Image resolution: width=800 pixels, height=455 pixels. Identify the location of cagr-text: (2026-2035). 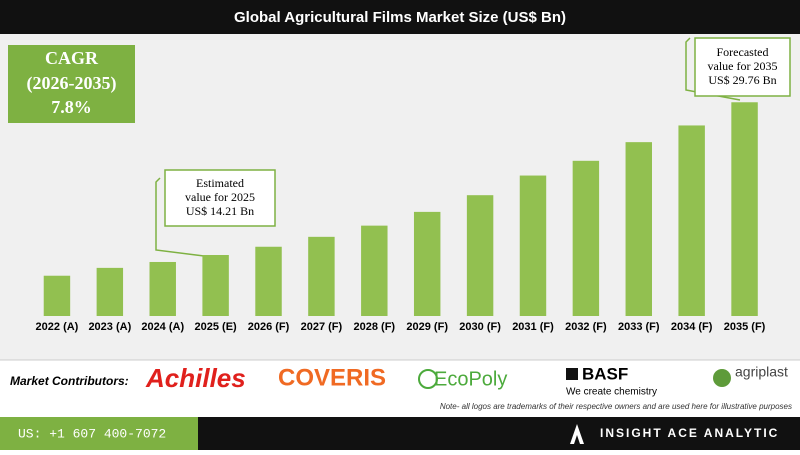
(72, 83).